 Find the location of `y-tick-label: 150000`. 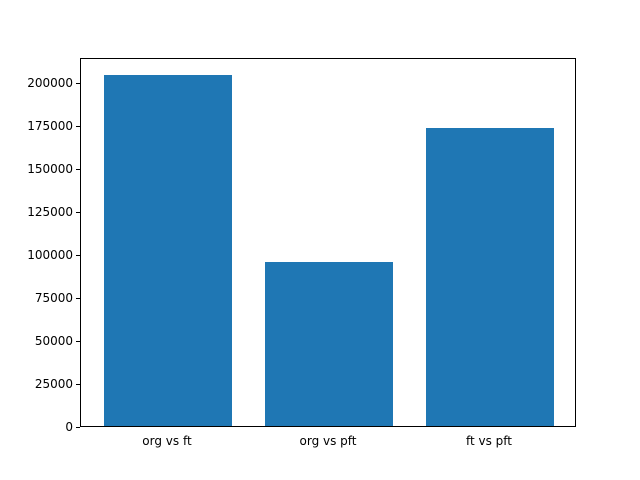

y-tick-label: 150000 is located at coordinates (50, 168).